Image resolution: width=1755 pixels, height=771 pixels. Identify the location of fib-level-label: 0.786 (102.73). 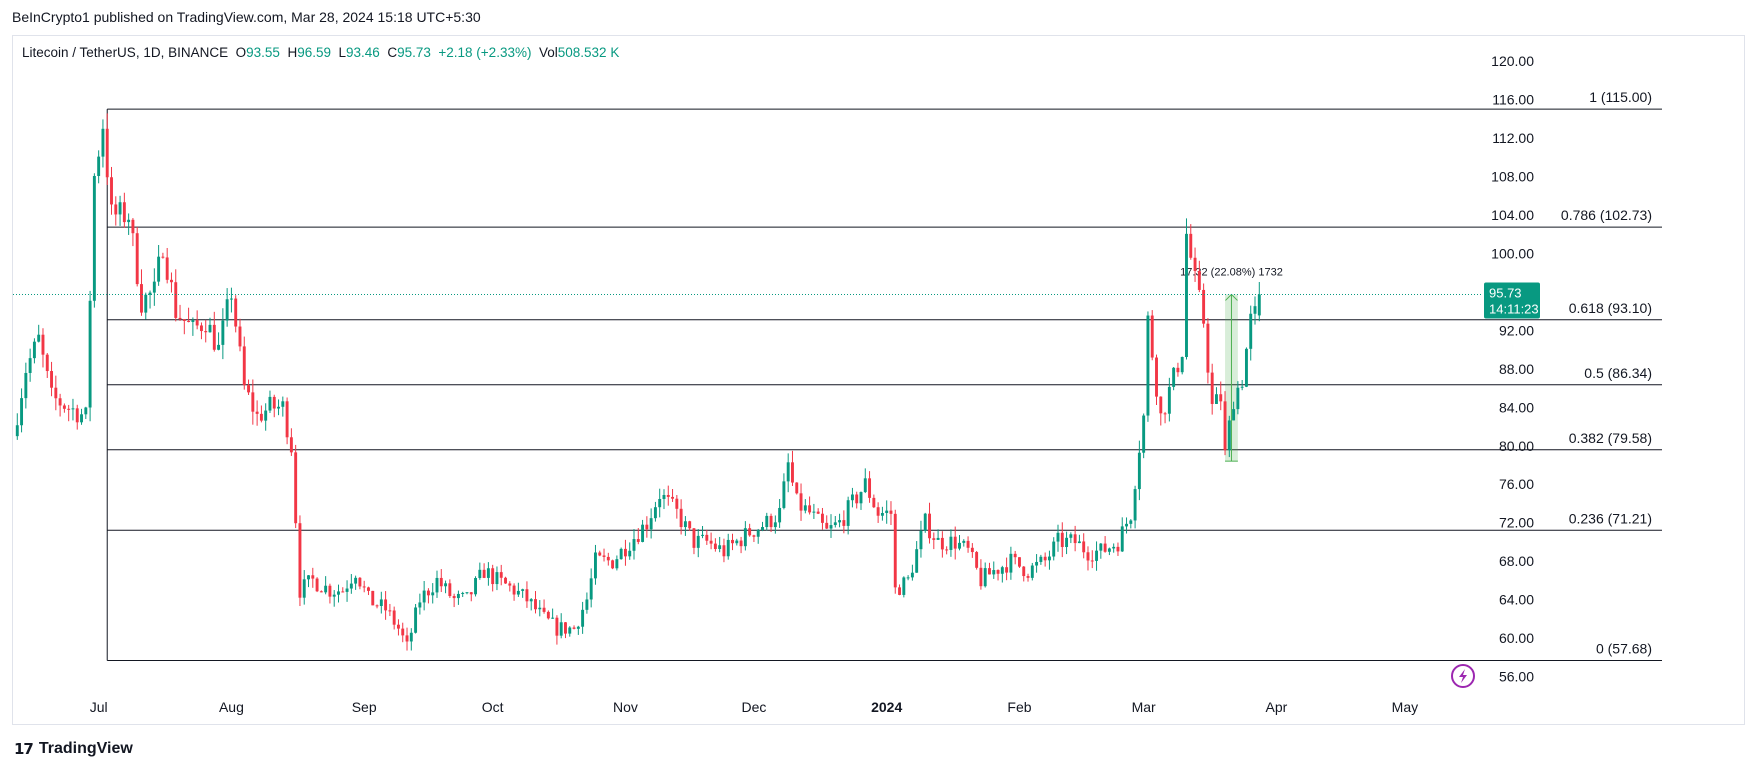
(1606, 215).